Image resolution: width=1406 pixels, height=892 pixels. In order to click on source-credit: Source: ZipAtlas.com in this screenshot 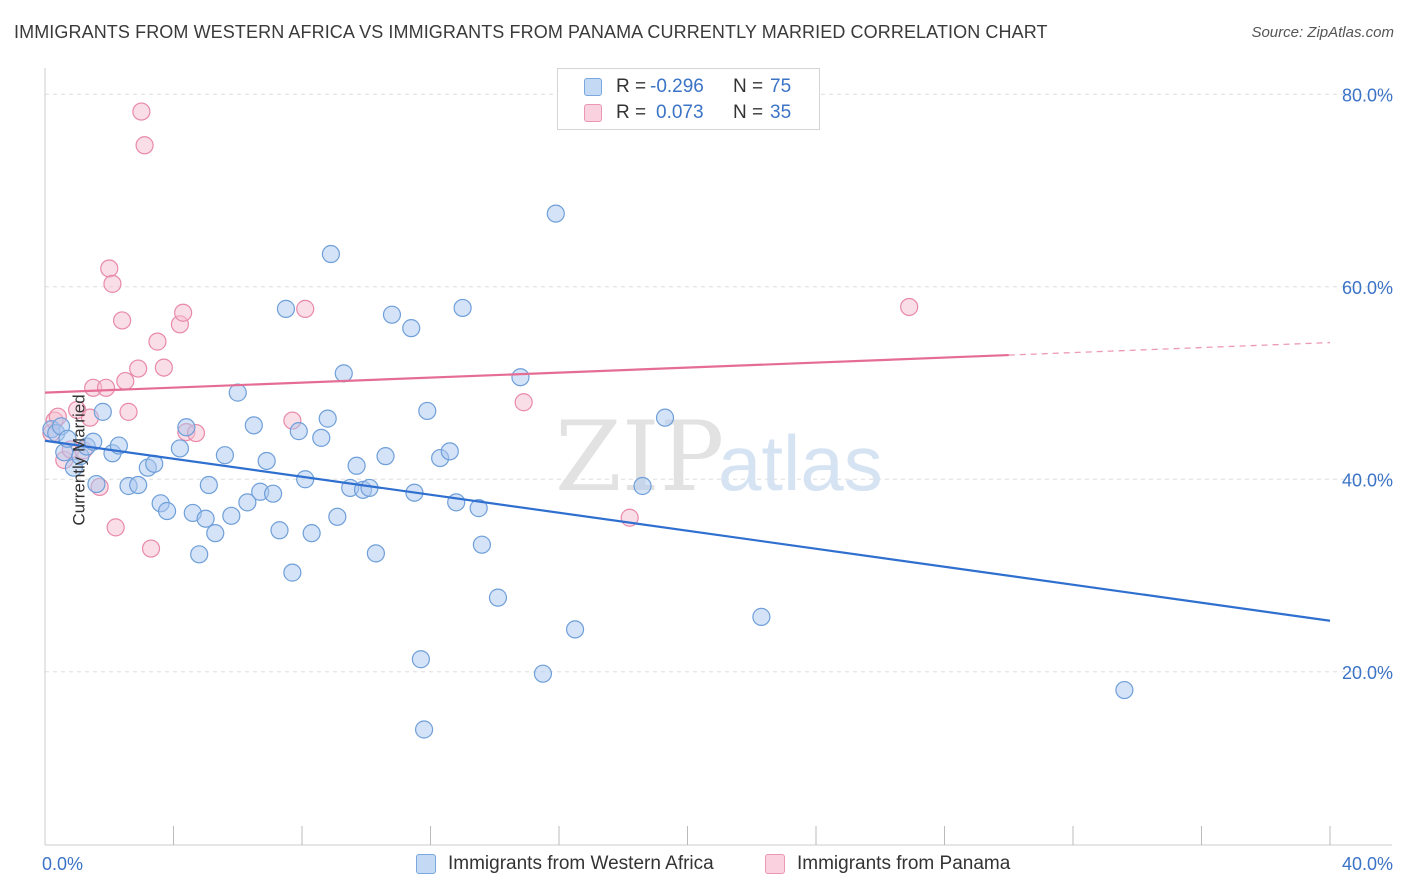, I will do `click(1322, 32)`.